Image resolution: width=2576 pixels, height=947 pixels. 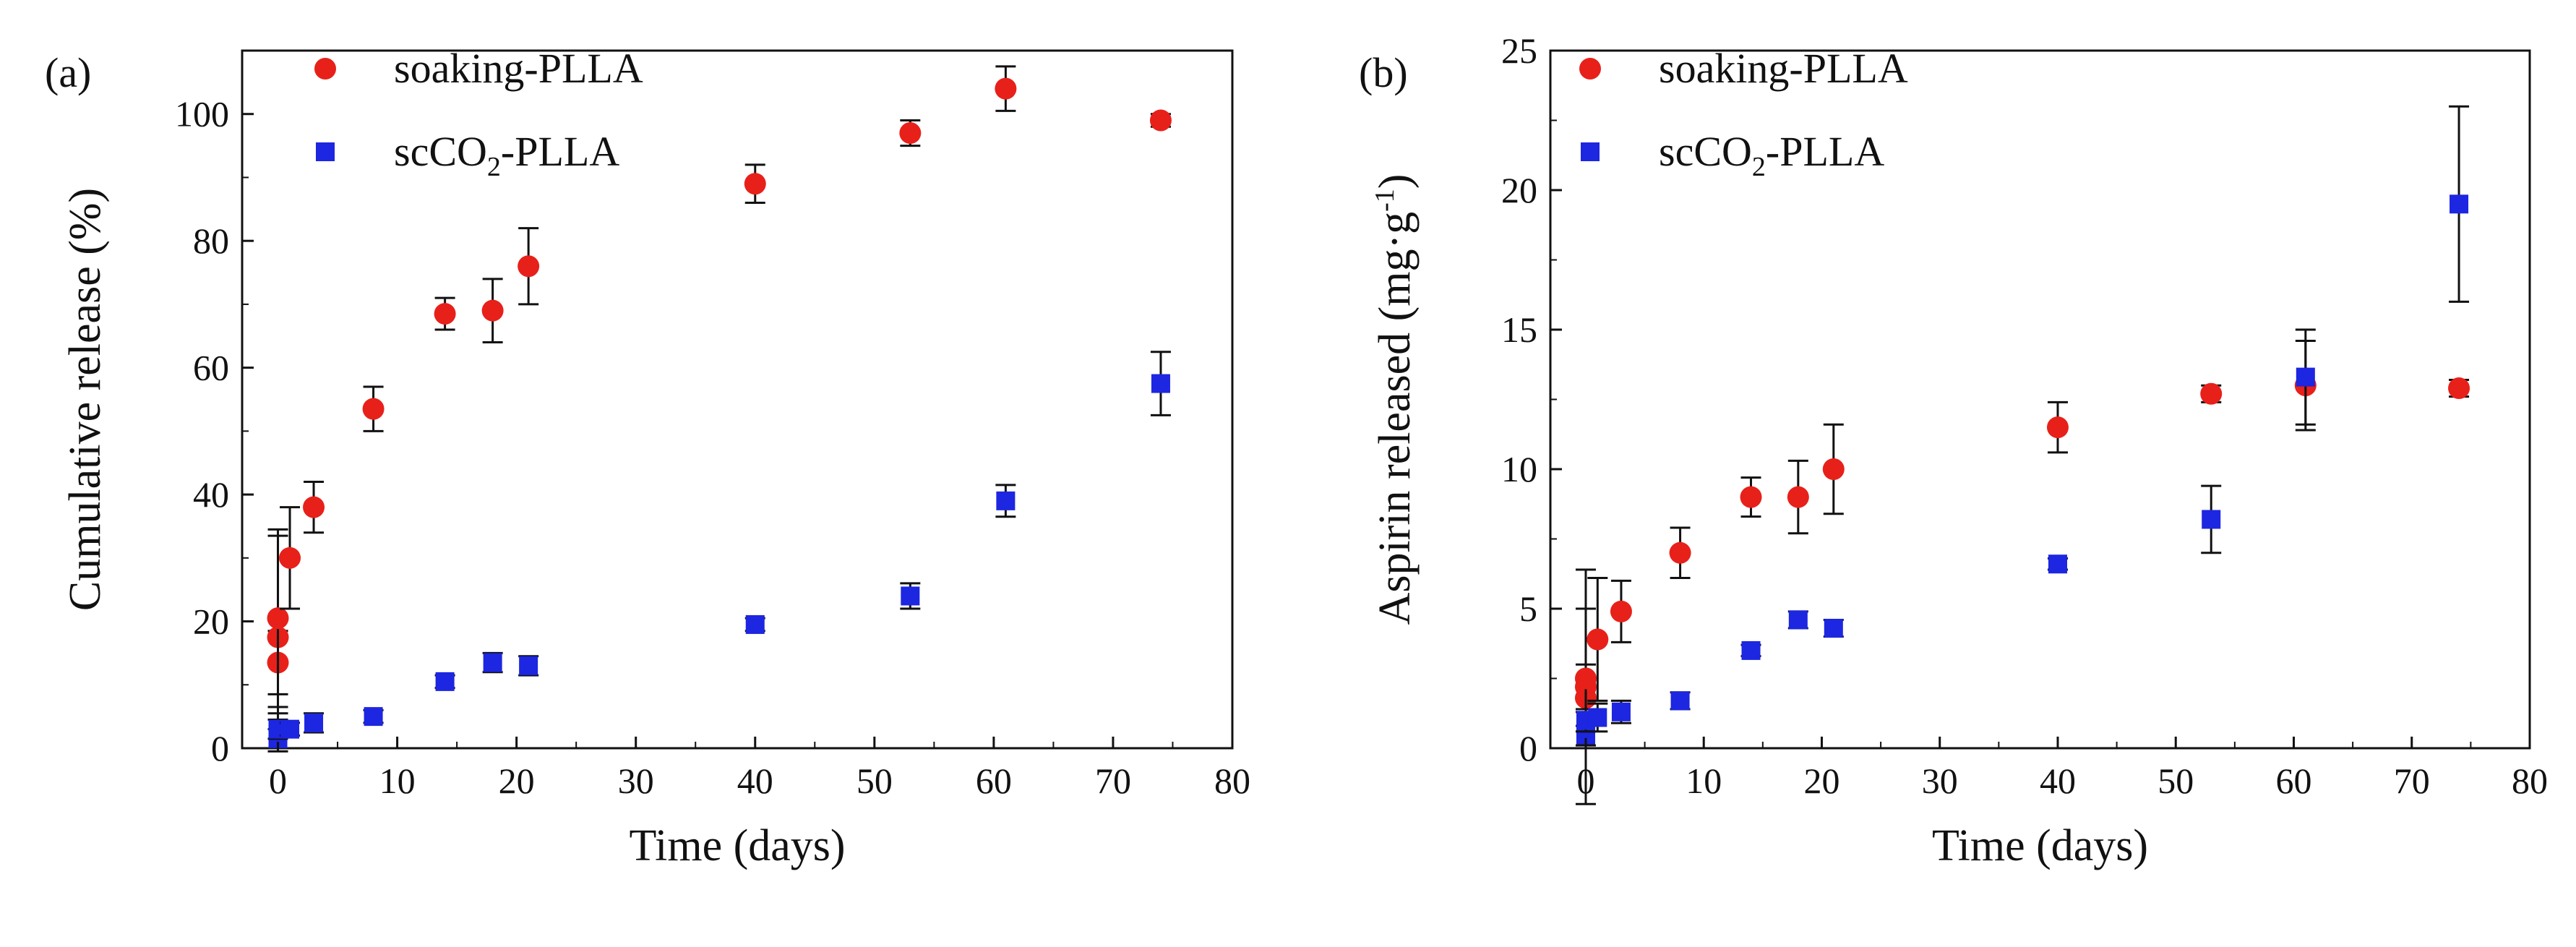 What do you see at coordinates (211, 495) in the screenshot?
I see `y-tick-label: 40` at bounding box center [211, 495].